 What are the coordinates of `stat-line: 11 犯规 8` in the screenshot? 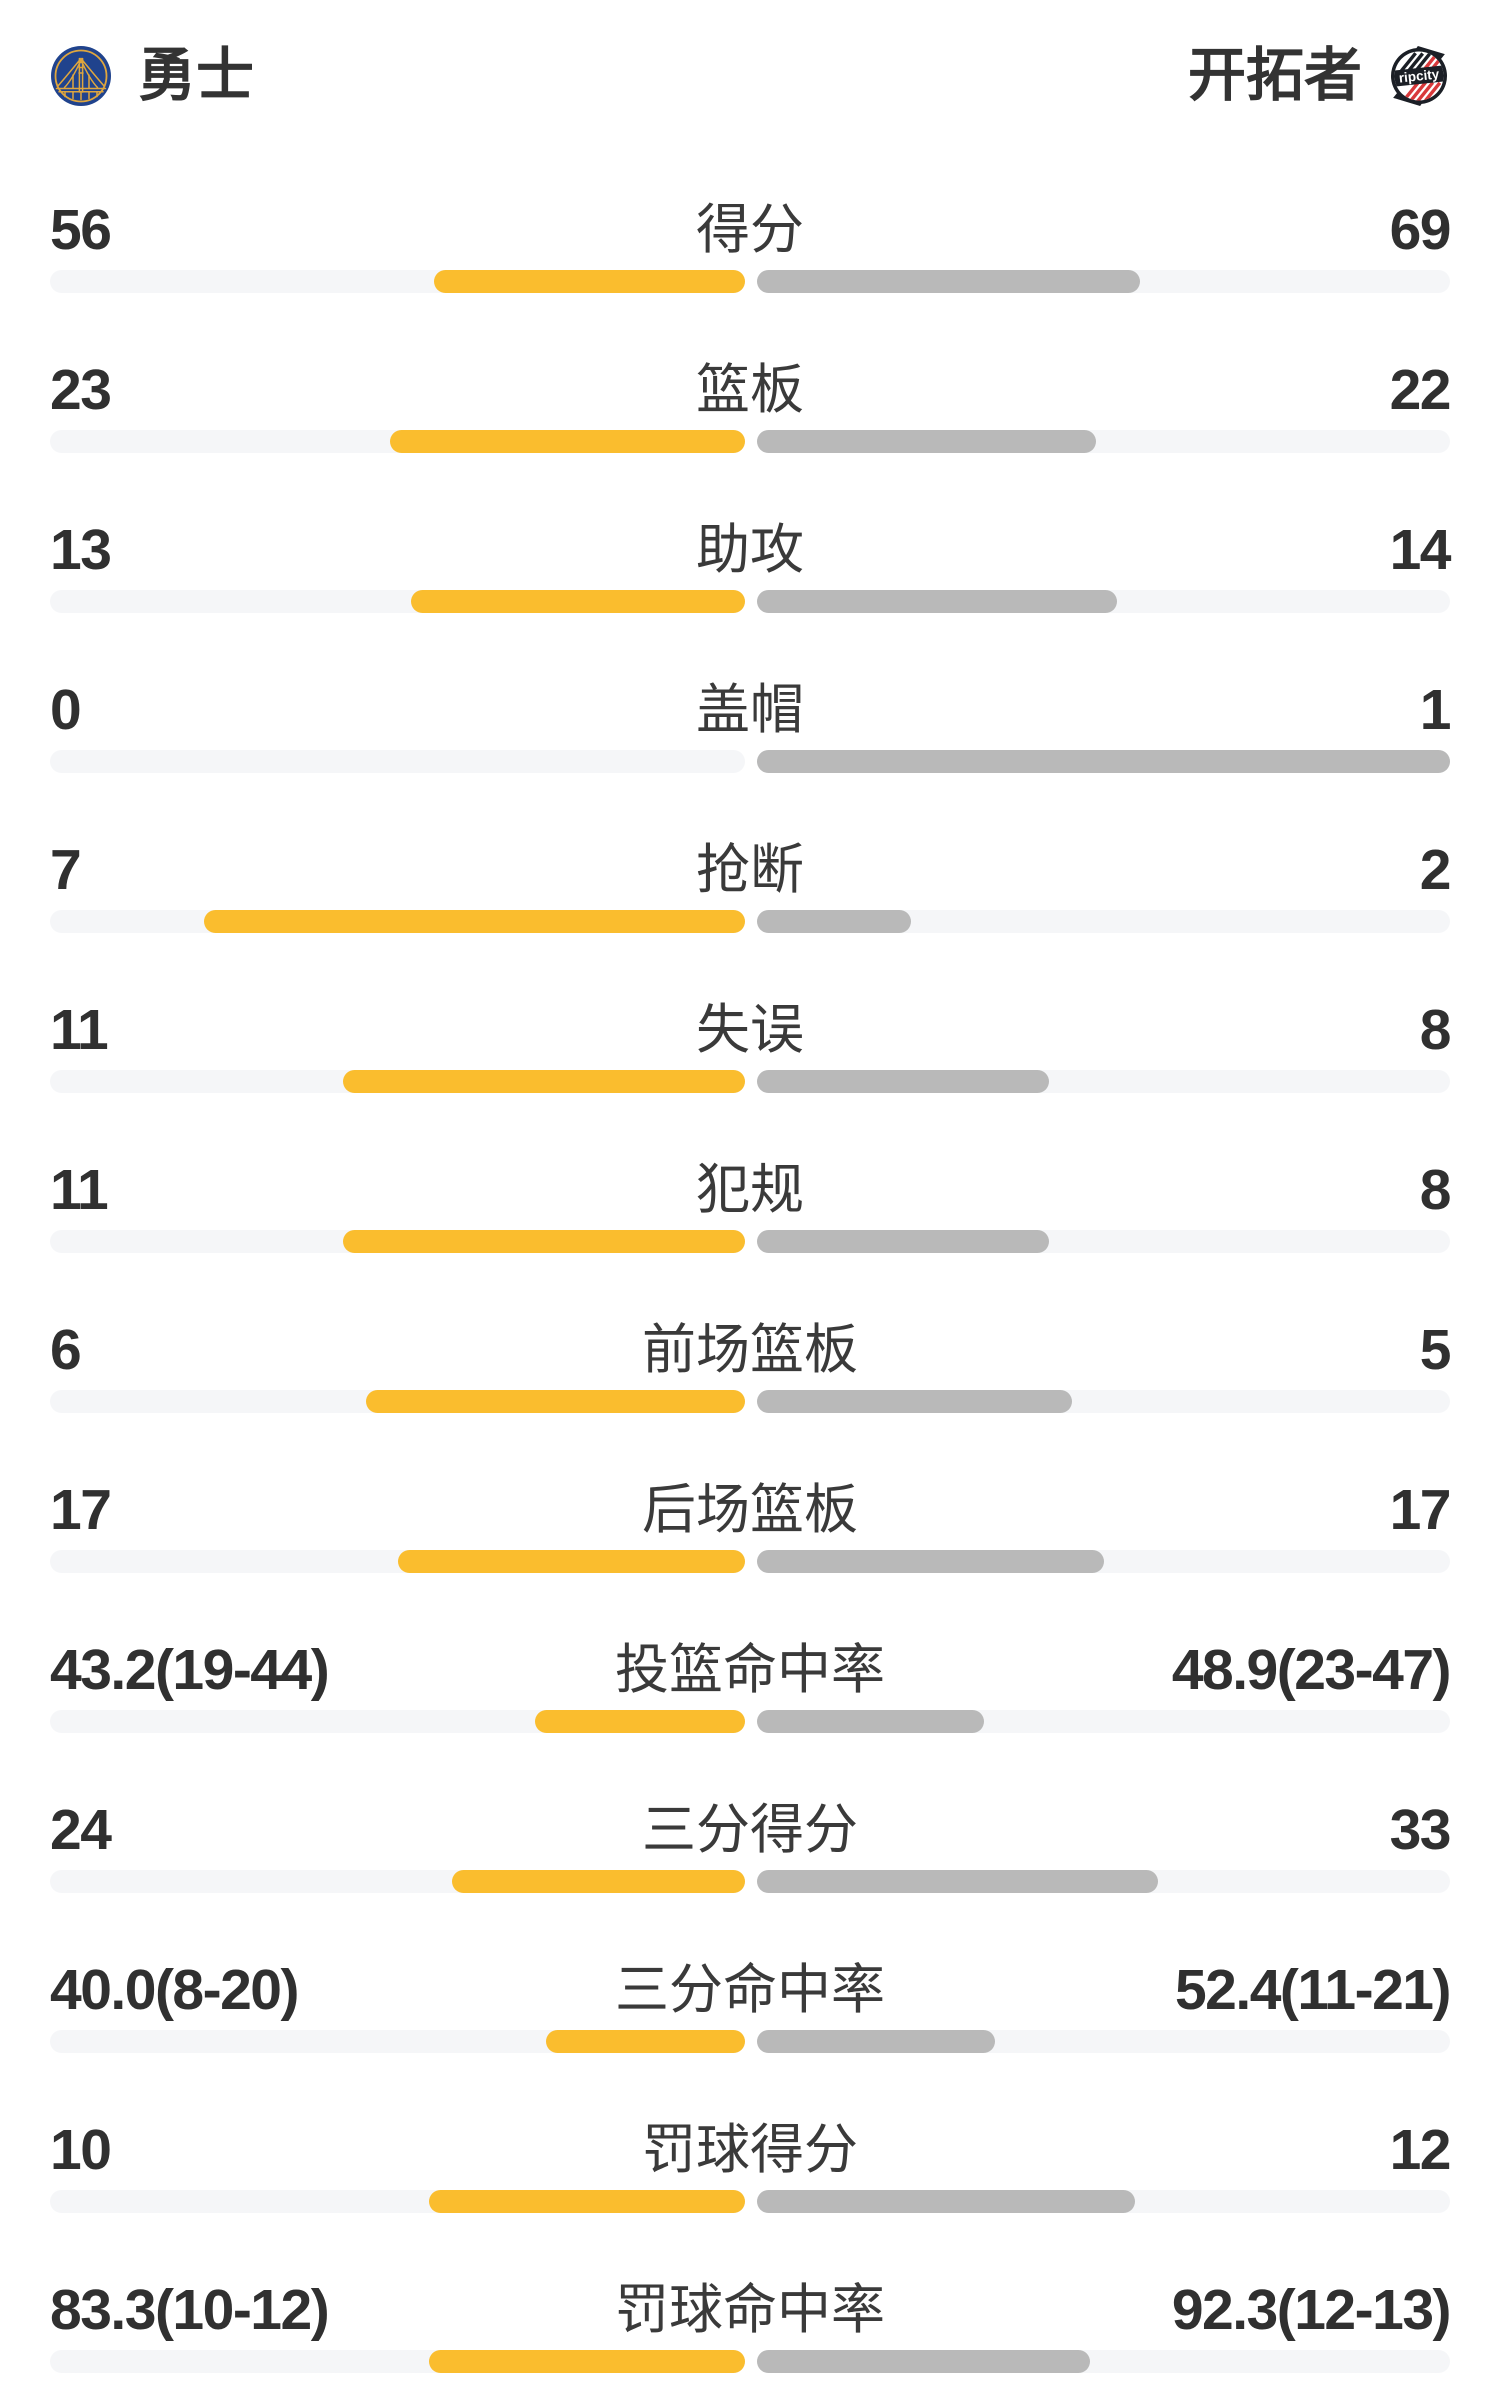 It's located at (751, 1190).